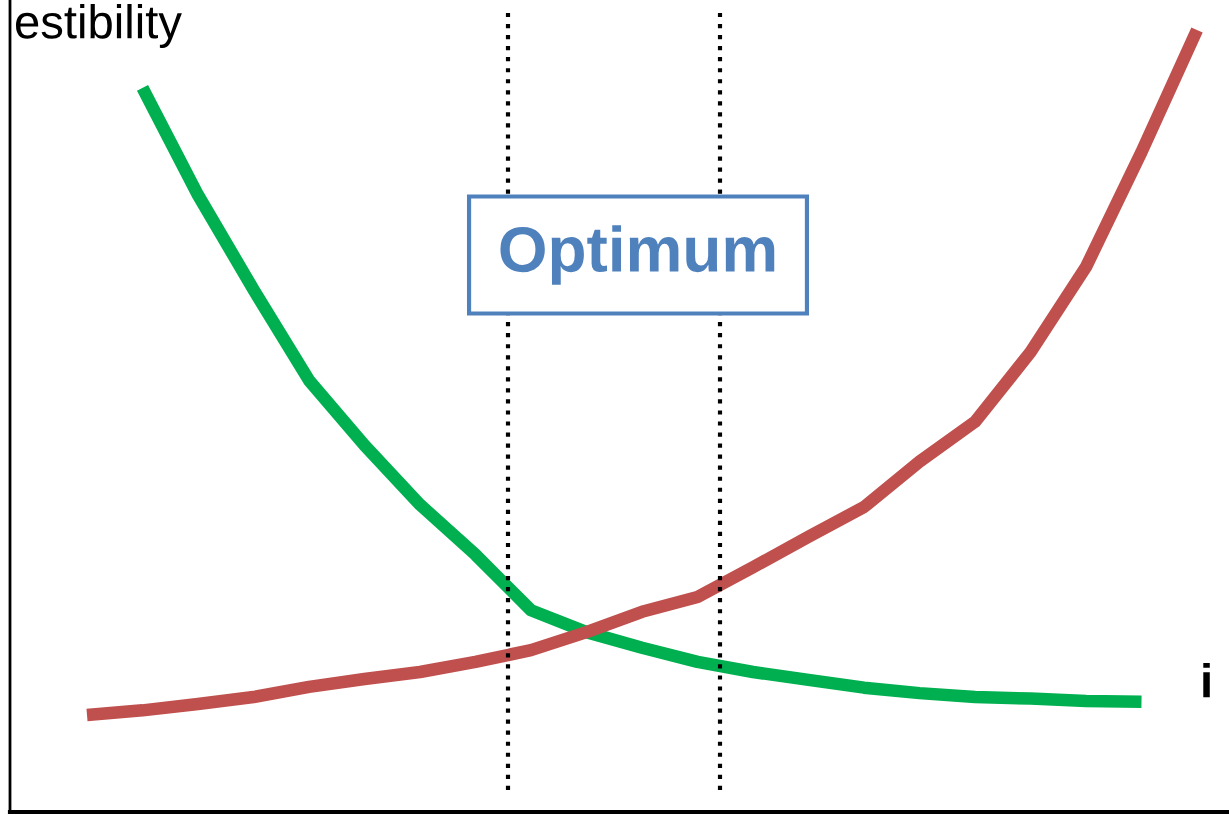 The width and height of the screenshot is (1229, 815). Describe the element at coordinates (99, 26) in the screenshot. I see `y-axis-title: estibility` at that location.